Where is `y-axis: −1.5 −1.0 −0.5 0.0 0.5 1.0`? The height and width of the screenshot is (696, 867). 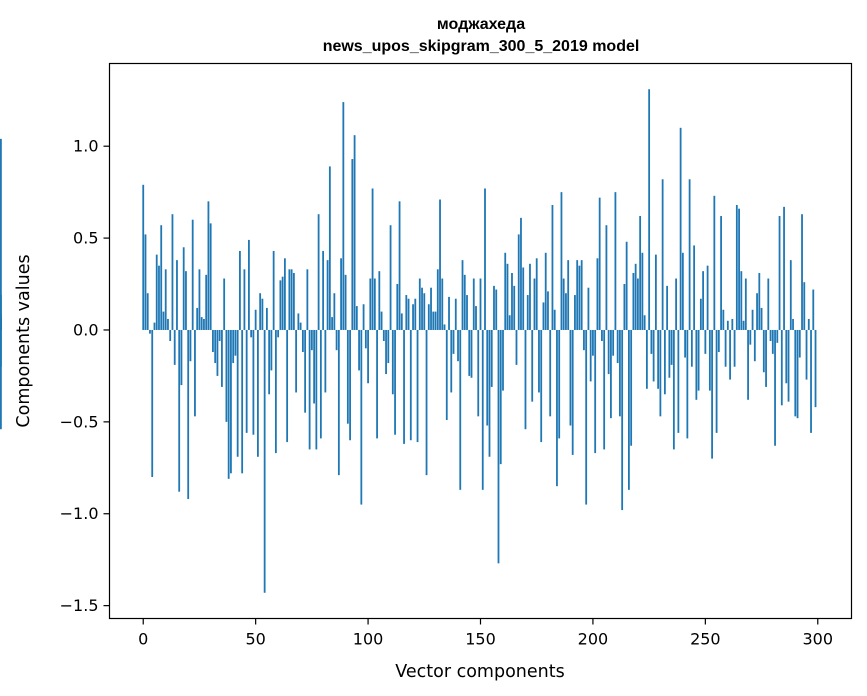
y-axis: −1.5 −1.0 −0.5 0.0 0.5 1.0 is located at coordinates (85, 376).